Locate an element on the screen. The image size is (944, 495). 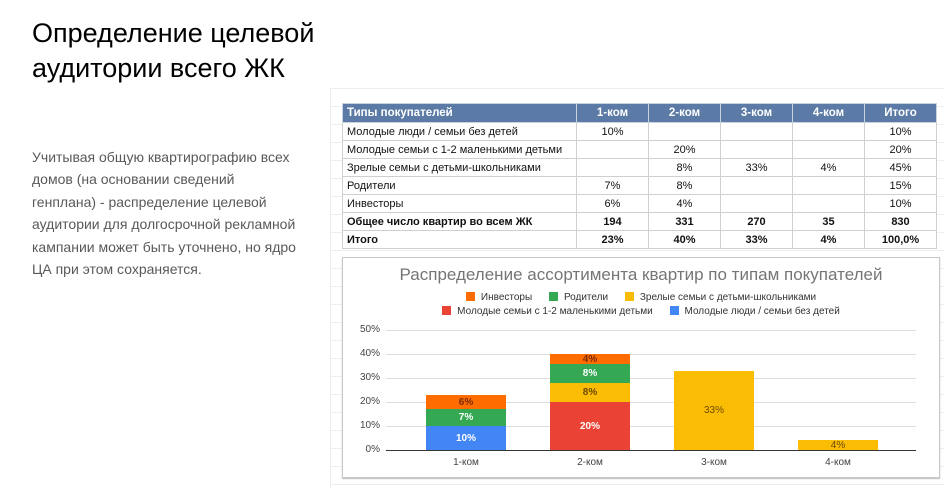
segment-parents: 8% is located at coordinates (590, 373).